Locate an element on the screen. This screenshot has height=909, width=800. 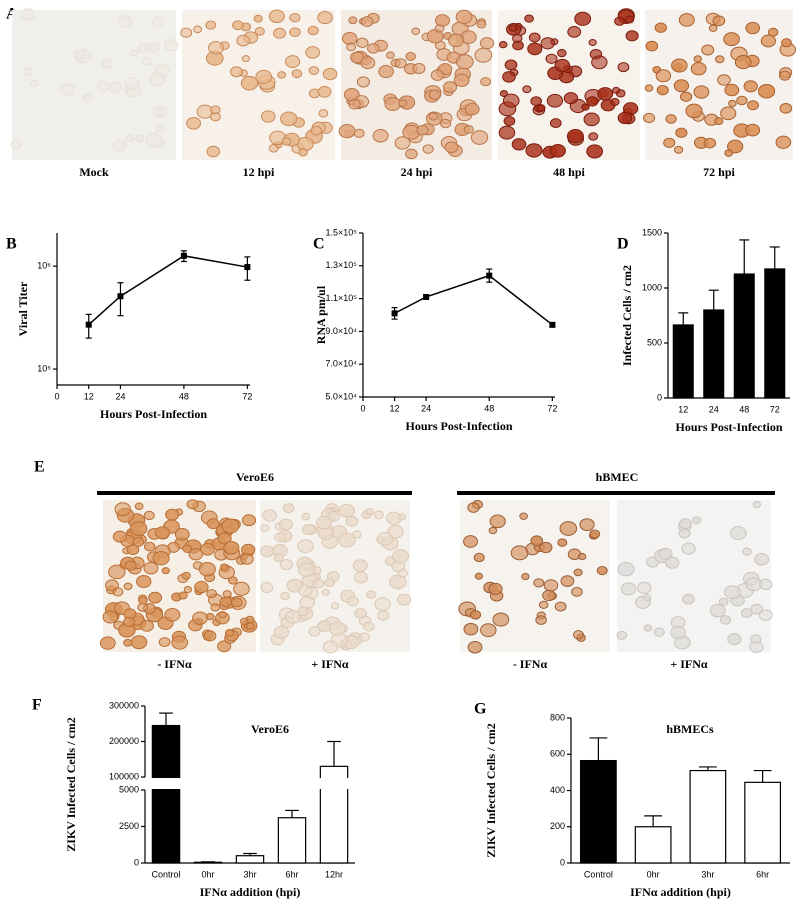
panel-letter: G is located at coordinates (480, 709).